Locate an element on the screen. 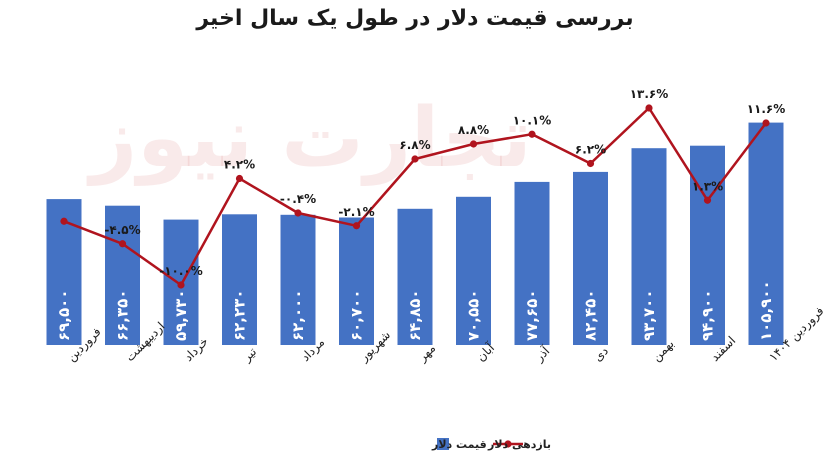  bar-value-label: ۵۹,۷۳۰ is located at coordinates (181, 315).